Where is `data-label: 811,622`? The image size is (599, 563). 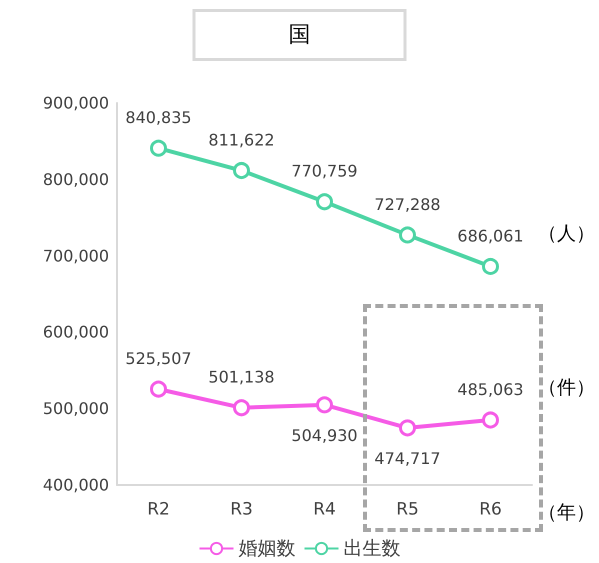
data-label: 811,622 is located at coordinates (241, 140).